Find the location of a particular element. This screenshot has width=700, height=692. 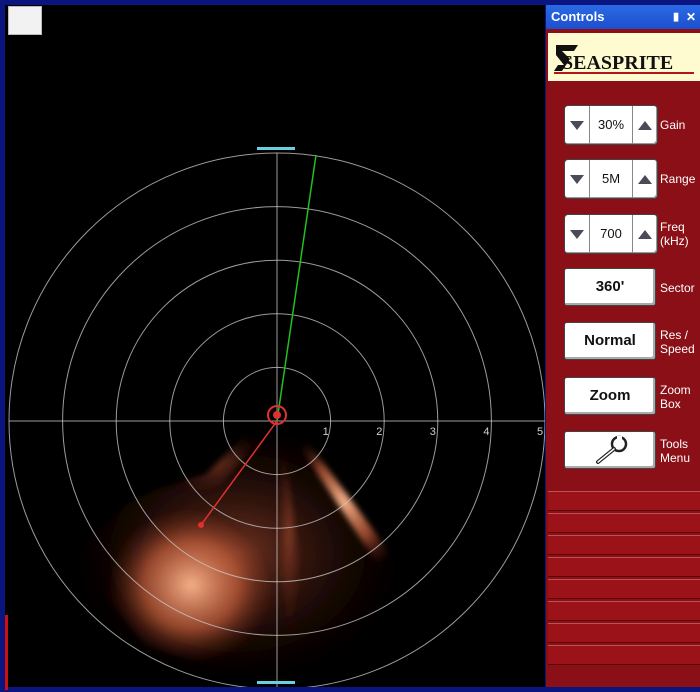

freq-increase-button is located at coordinates (644, 234).